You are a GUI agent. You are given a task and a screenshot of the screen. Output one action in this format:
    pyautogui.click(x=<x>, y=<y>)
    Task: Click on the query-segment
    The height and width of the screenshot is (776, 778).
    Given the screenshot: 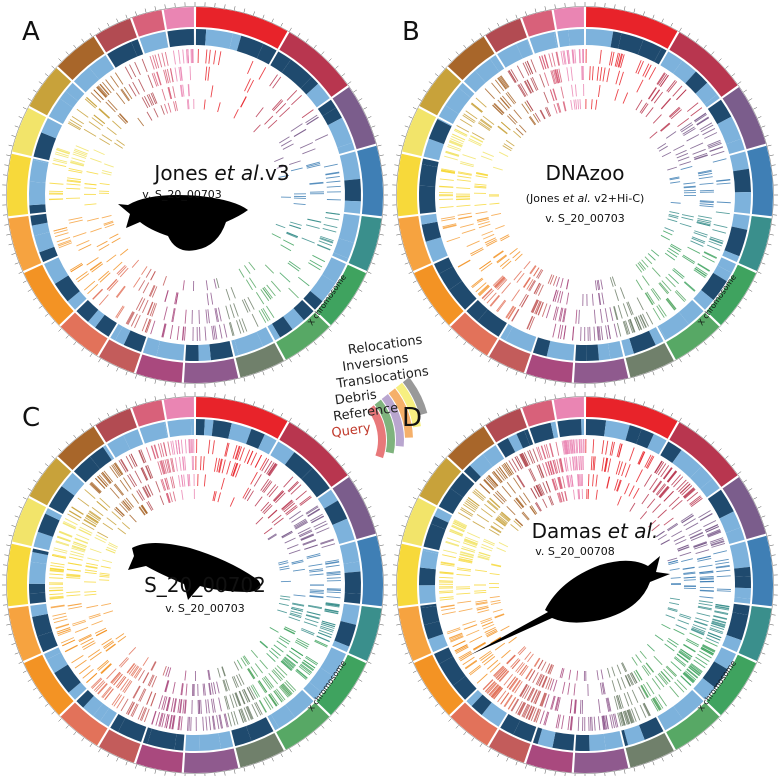 What is the action you would take?
    pyautogui.click(x=538, y=413)
    